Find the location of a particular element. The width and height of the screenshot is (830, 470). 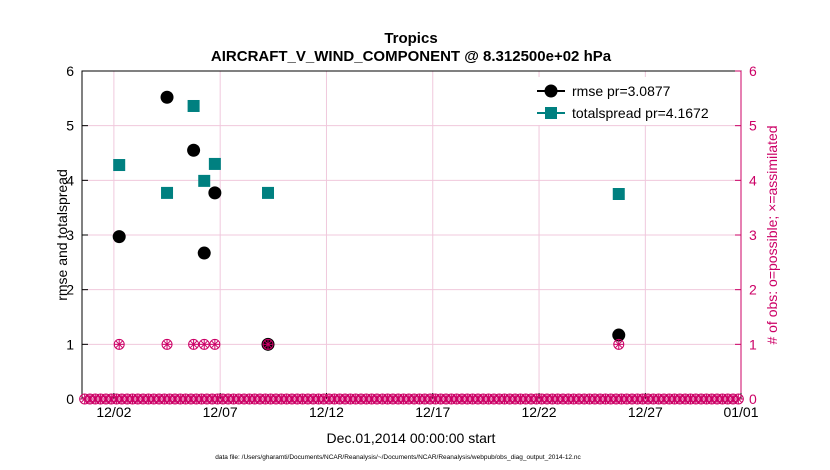

chart-title: Tropics is located at coordinates (410, 38).